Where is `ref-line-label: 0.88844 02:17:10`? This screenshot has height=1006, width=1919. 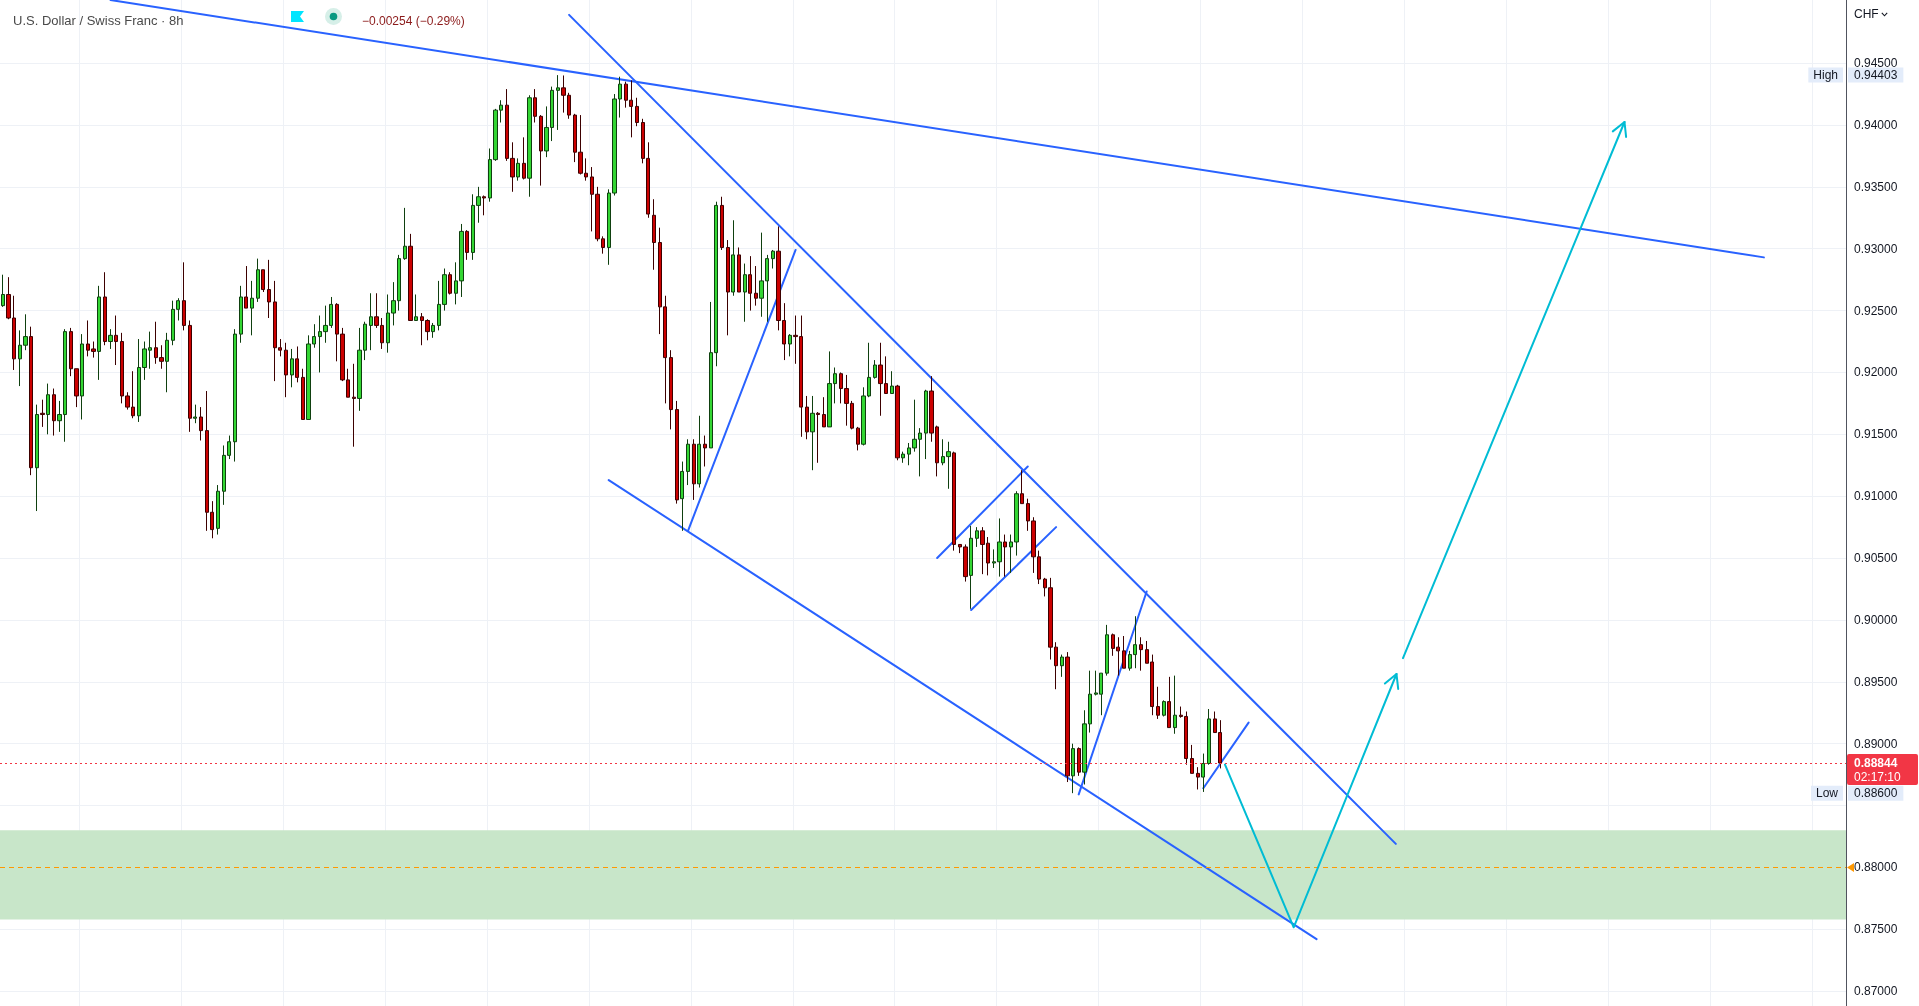 ref-line-label: 0.88844 02:17:10 is located at coordinates (1878, 769).